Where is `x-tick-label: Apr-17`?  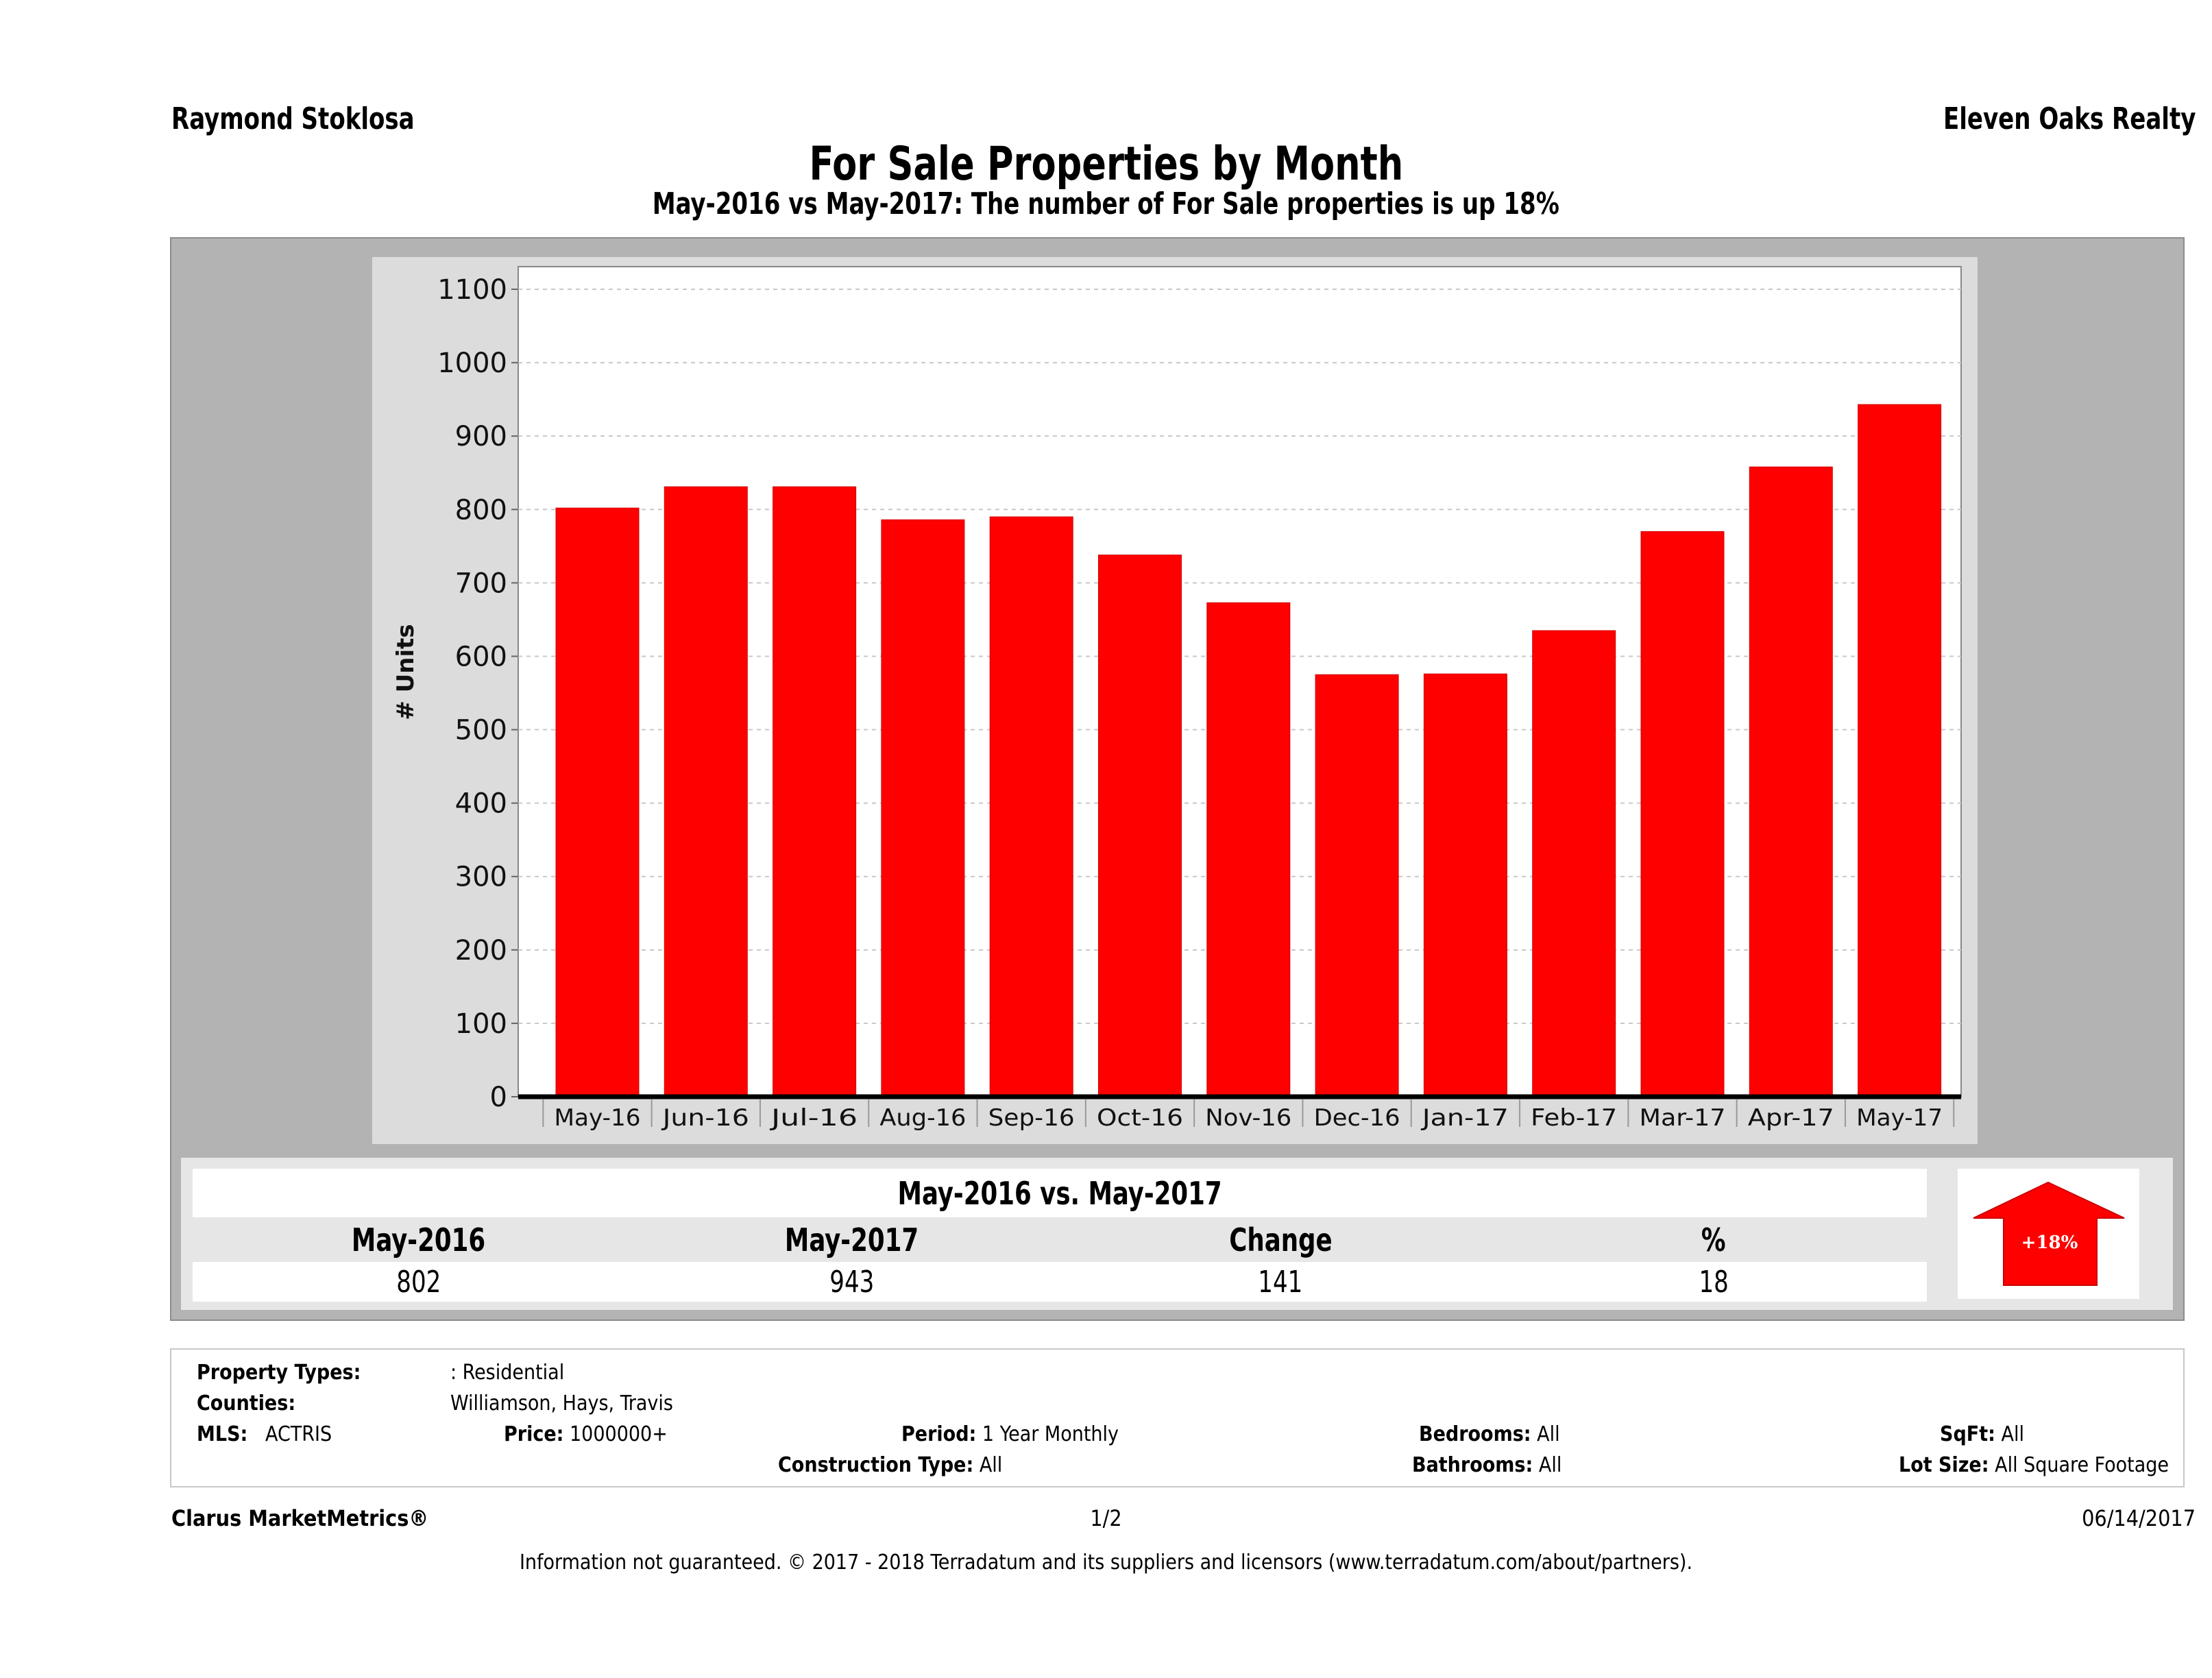
x-tick-label: Apr-17 is located at coordinates (1791, 1118).